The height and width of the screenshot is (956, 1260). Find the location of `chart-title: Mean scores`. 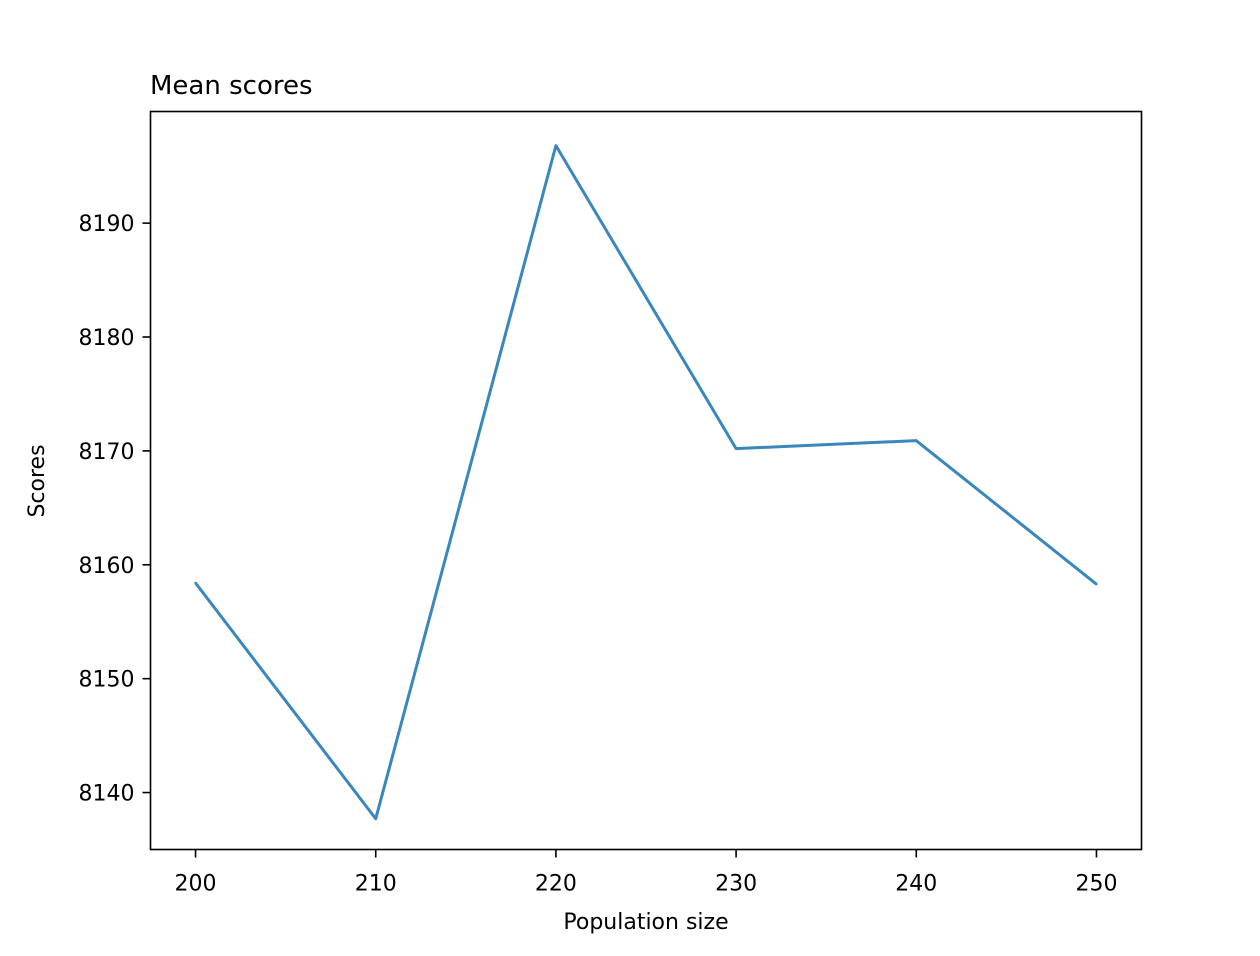

chart-title: Mean scores is located at coordinates (231, 86).